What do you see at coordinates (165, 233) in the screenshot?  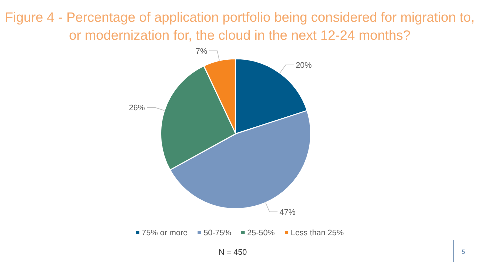 I see `legend-label: 75% or more` at bounding box center [165, 233].